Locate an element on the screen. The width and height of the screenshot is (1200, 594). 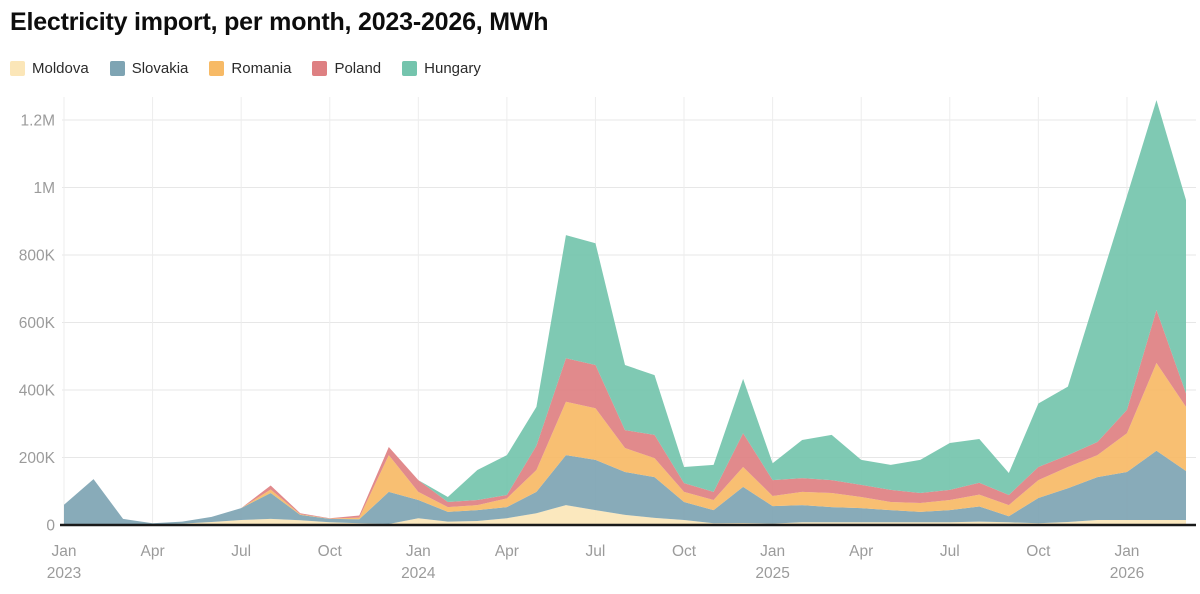
x-tick-year: 2024 is located at coordinates (418, 573).